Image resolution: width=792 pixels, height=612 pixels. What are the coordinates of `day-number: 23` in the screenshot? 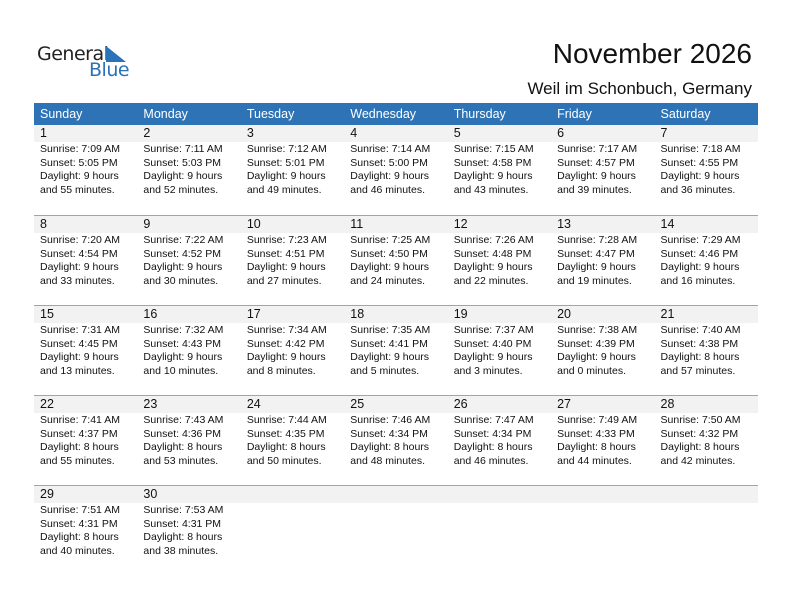 It's located at (150, 404).